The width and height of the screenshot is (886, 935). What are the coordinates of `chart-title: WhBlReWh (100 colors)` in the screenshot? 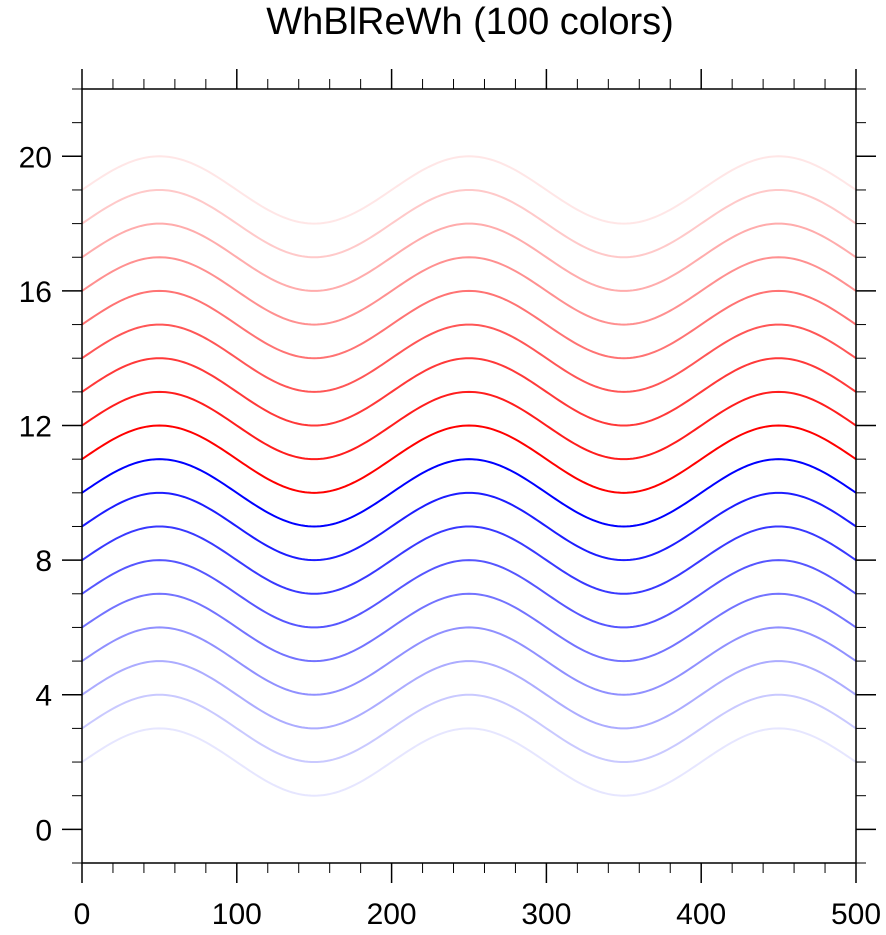 It's located at (470, 22).